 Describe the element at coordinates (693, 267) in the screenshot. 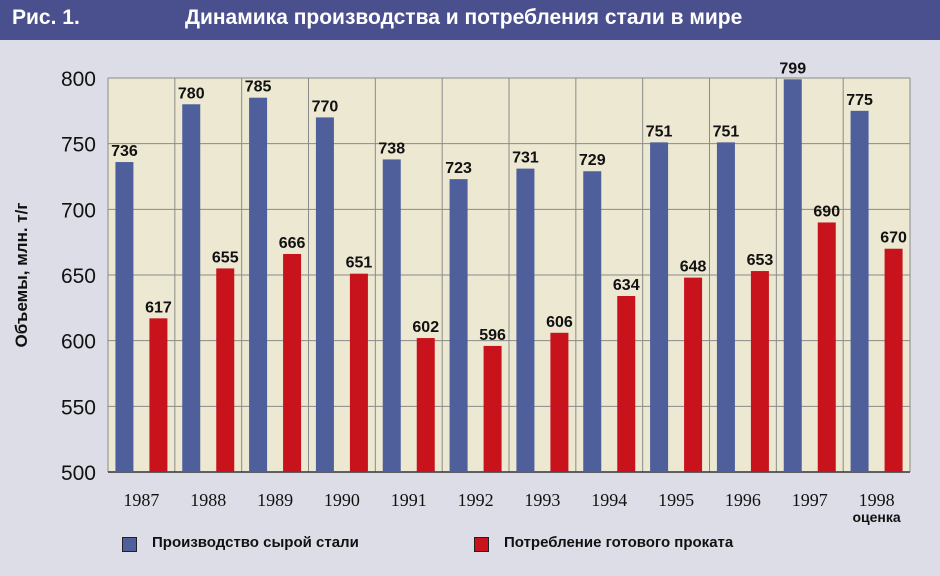

I see `data-label: 648` at that location.